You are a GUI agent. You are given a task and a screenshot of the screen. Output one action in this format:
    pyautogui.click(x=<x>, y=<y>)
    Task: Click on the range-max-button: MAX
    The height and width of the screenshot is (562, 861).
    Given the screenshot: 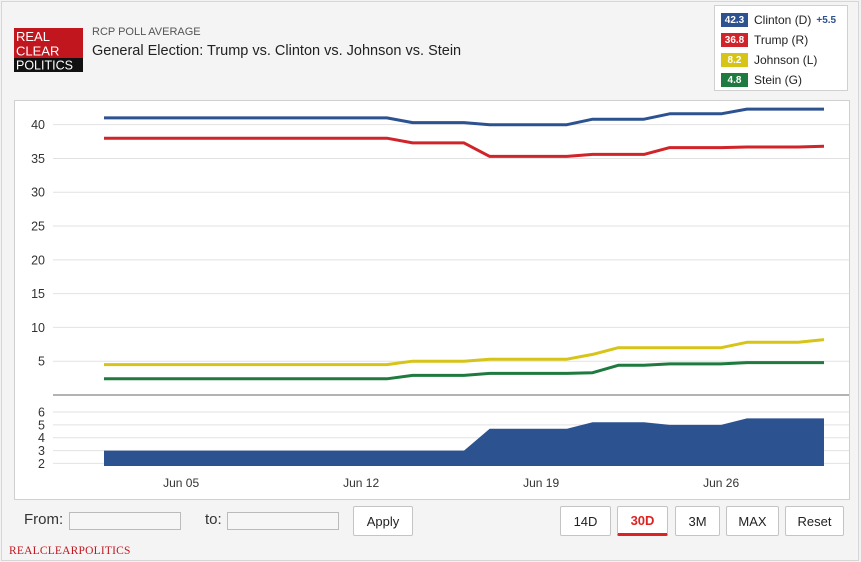 What is the action you would take?
    pyautogui.click(x=752, y=521)
    